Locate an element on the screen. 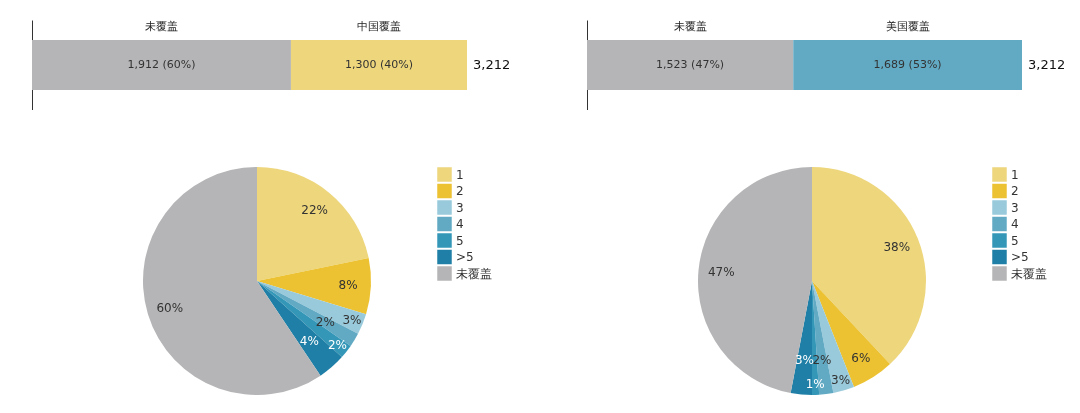  data-label: 1% is located at coordinates (815, 383).